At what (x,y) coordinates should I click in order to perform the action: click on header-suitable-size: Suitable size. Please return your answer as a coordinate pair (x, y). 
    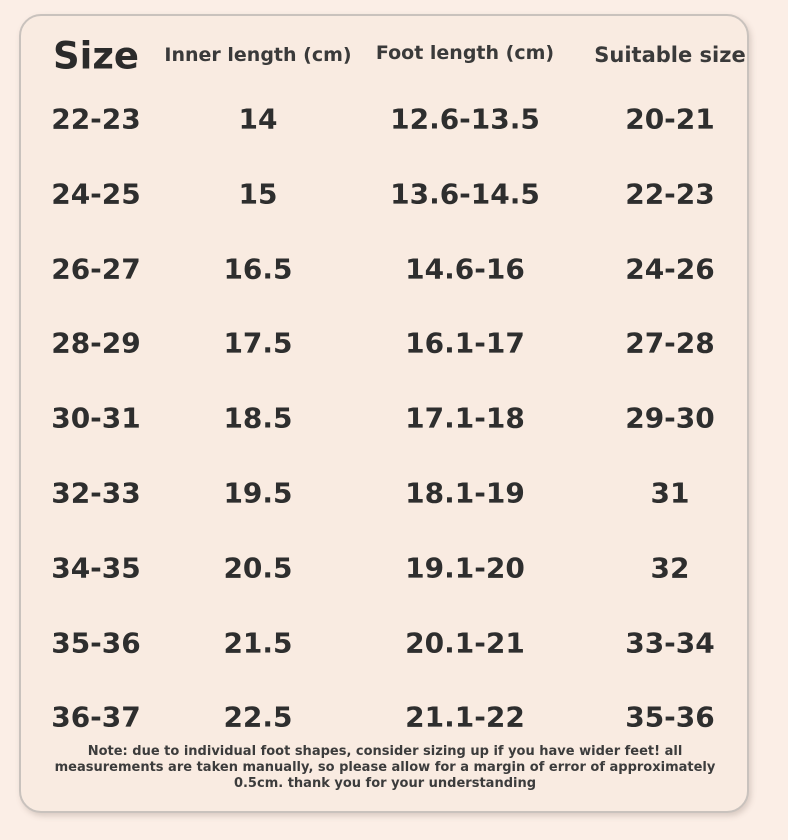
    Looking at the image, I should click on (670, 55).